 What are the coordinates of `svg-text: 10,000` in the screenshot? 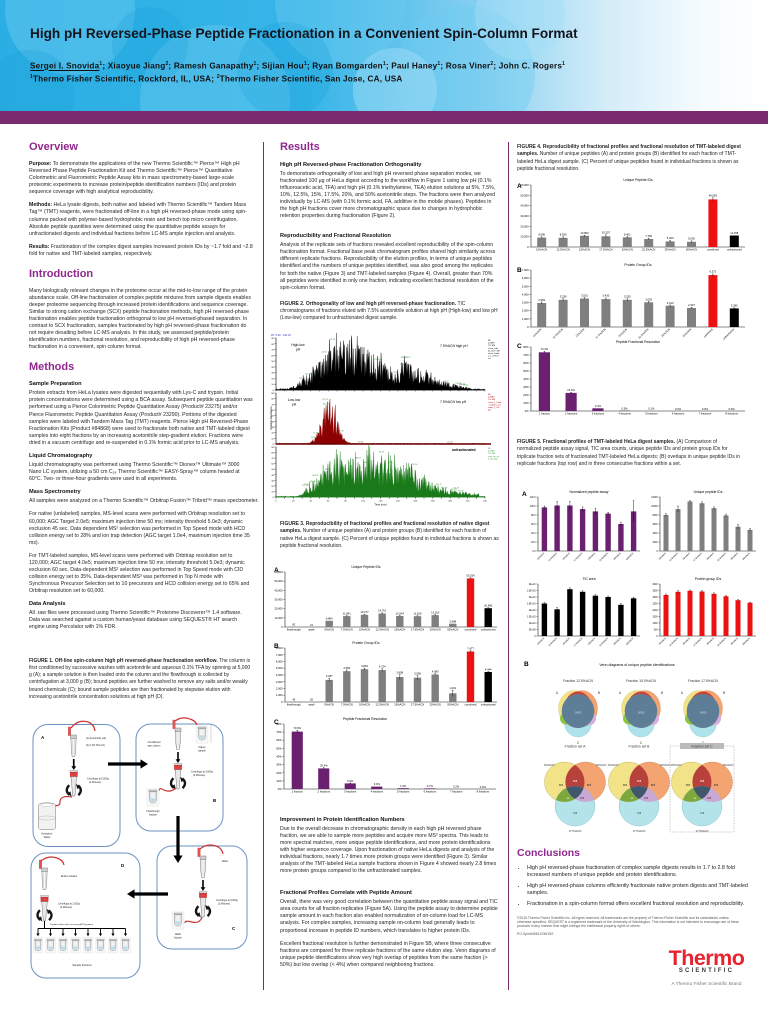 It's located at (278, 618).